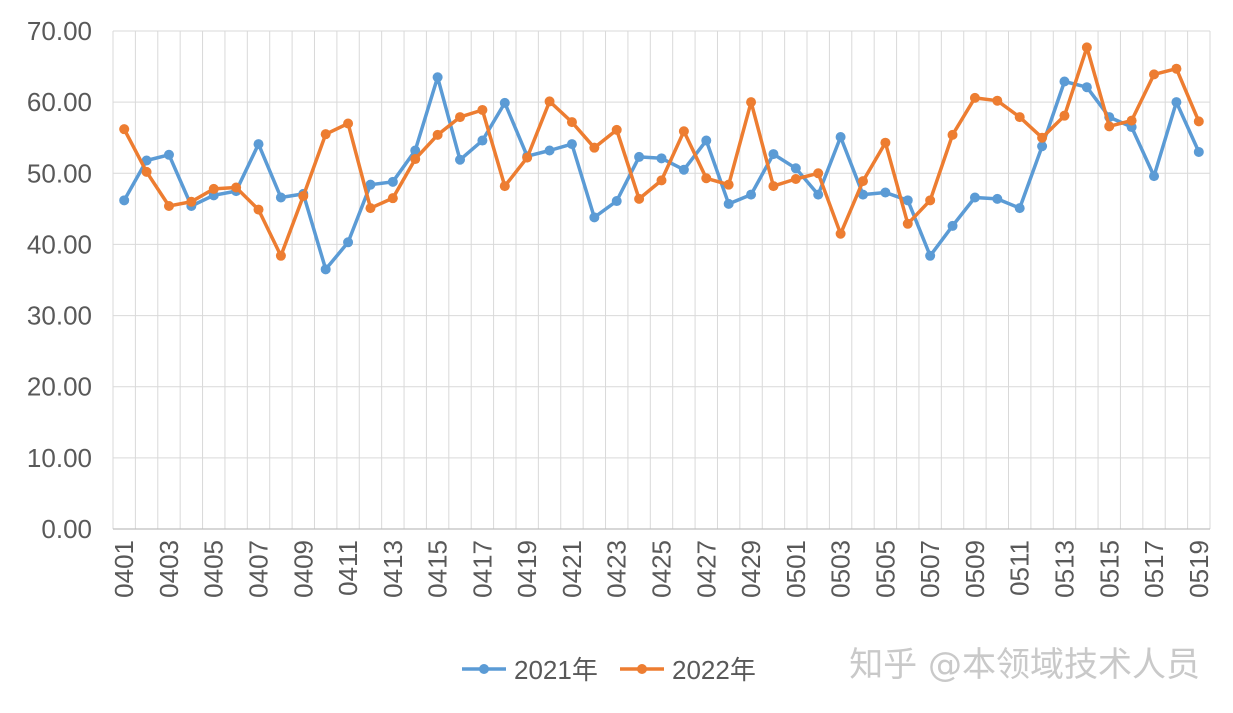 Image resolution: width=1233 pixels, height=713 pixels. I want to click on legend-marker, so click(642, 669).